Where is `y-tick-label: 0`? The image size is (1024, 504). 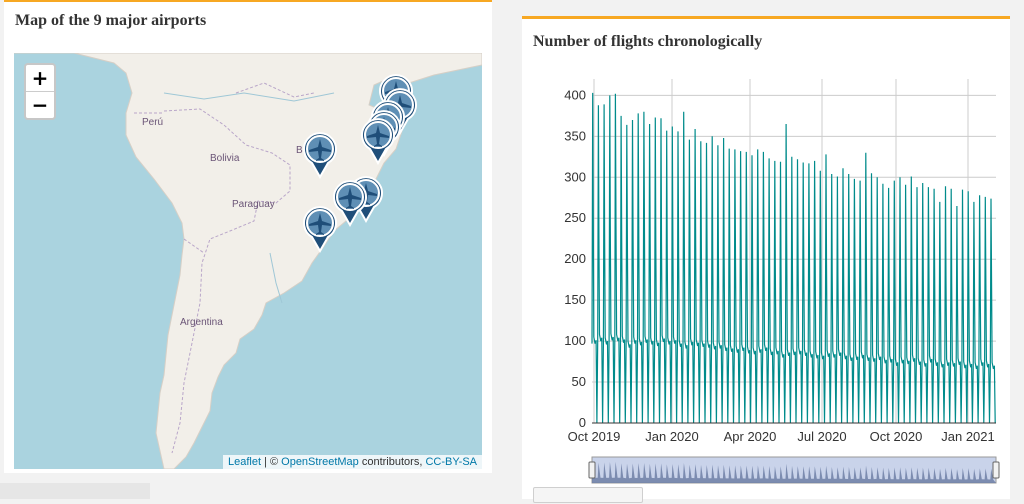
y-tick-label: 0 is located at coordinates (582, 422).